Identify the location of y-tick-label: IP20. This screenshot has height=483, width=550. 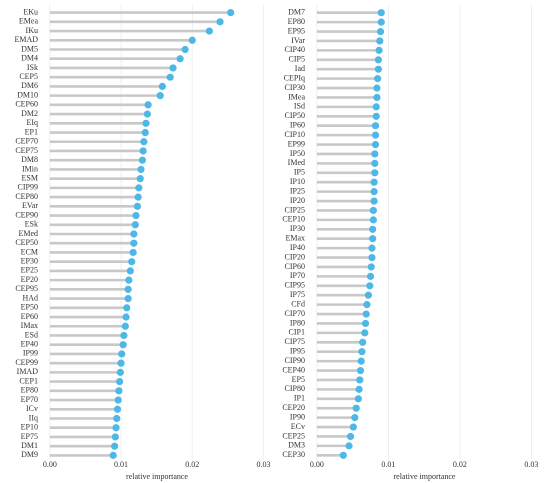
(297, 200).